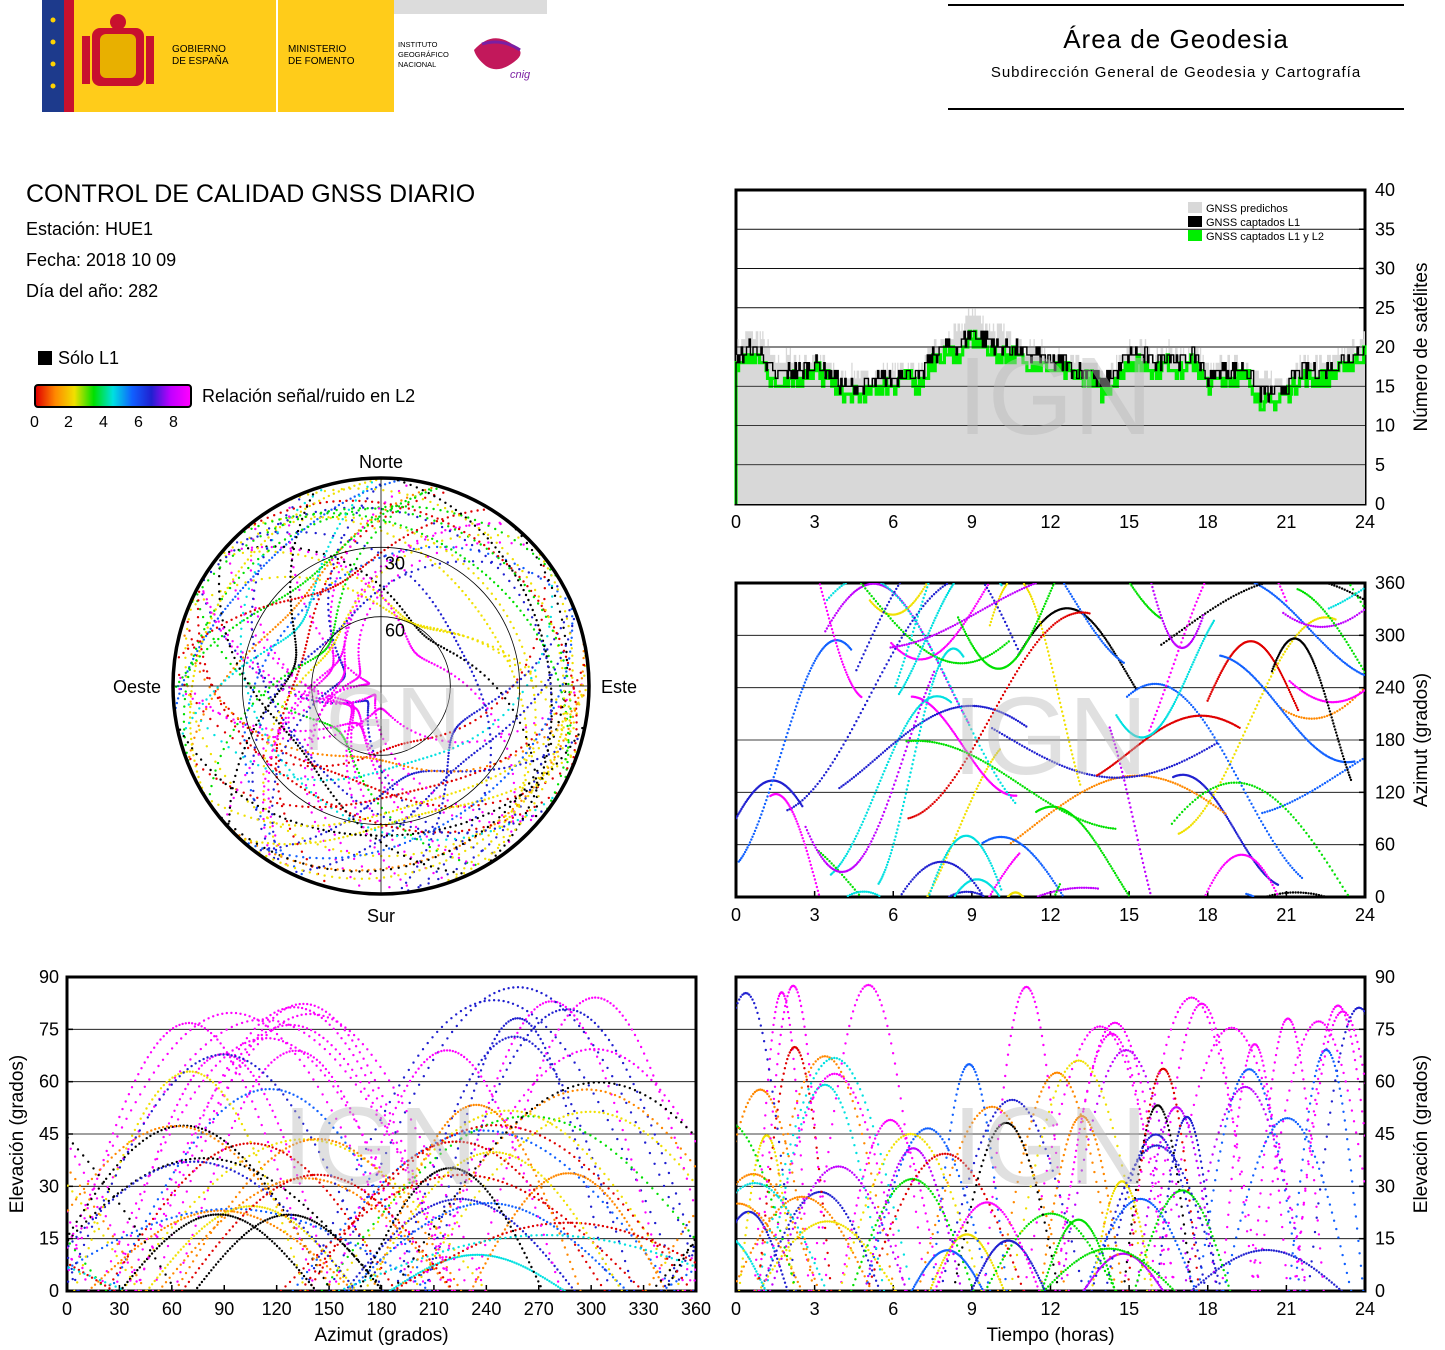 Image resolution: width=1445 pixels, height=1350 pixels. Describe the element at coordinates (381, 1309) in the screenshot. I see `x-tick-label: 180` at that location.